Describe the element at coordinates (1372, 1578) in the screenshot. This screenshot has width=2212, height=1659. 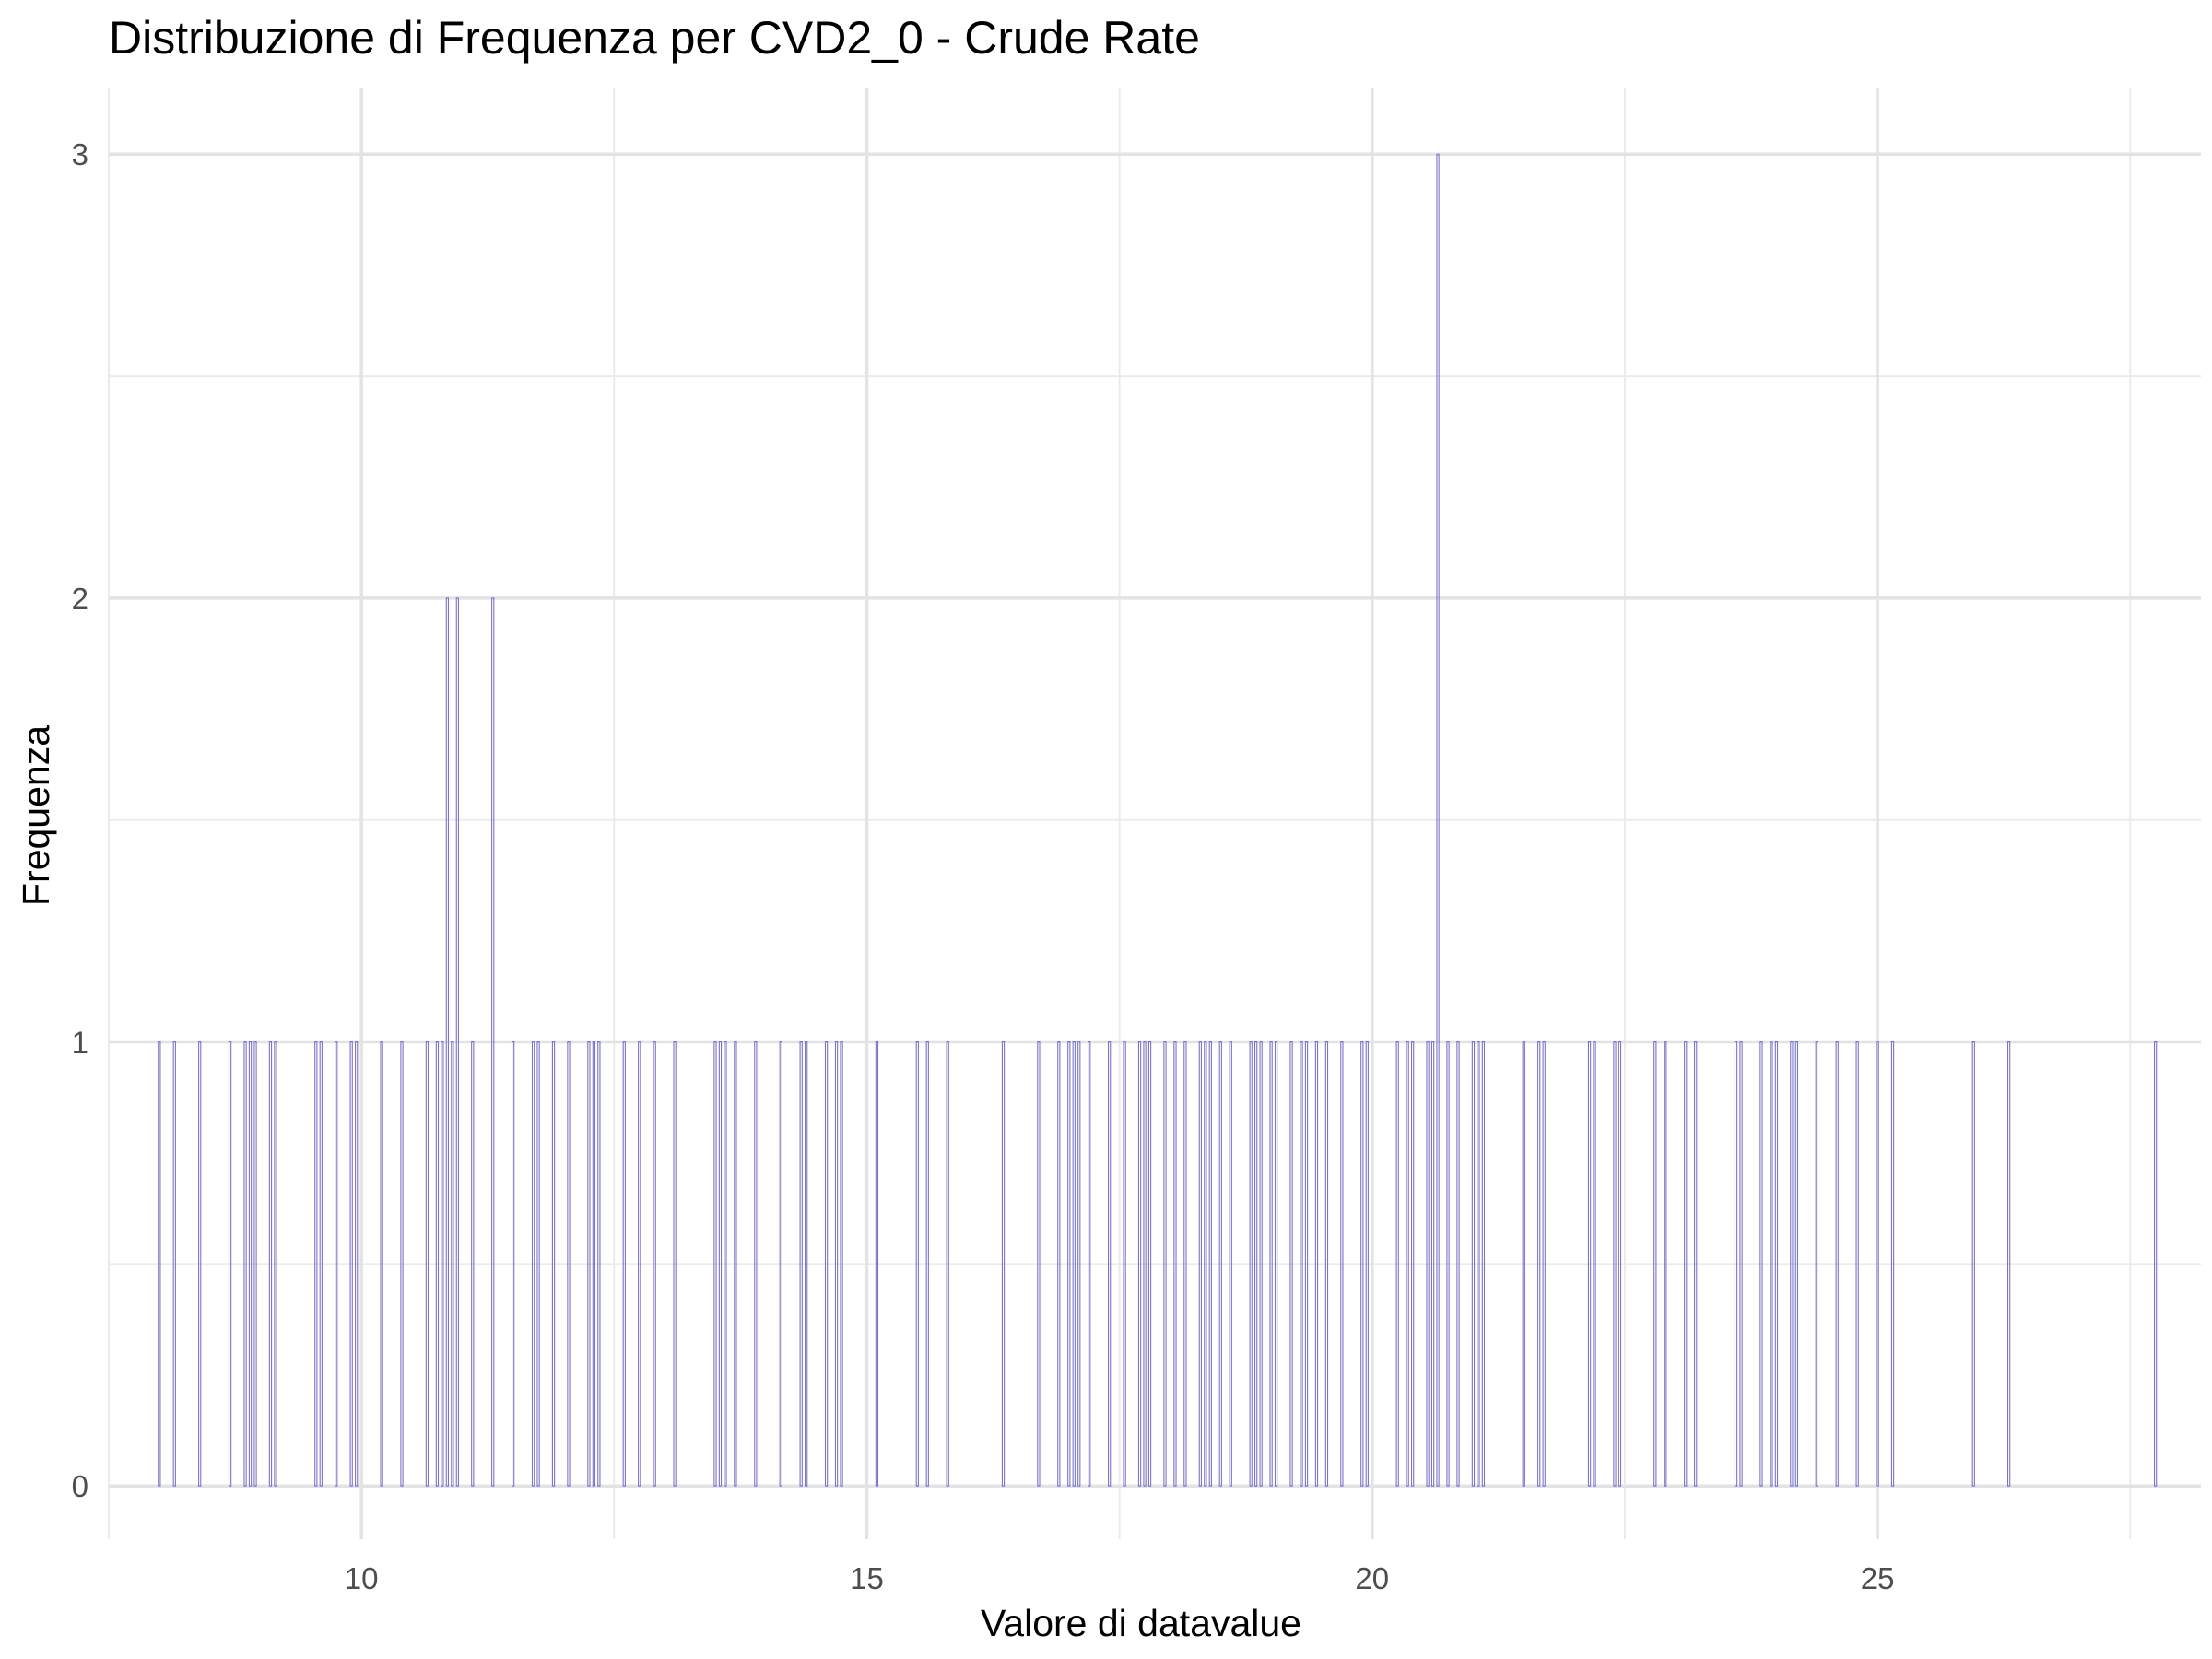
I see `x-tick-label: 20` at that location.